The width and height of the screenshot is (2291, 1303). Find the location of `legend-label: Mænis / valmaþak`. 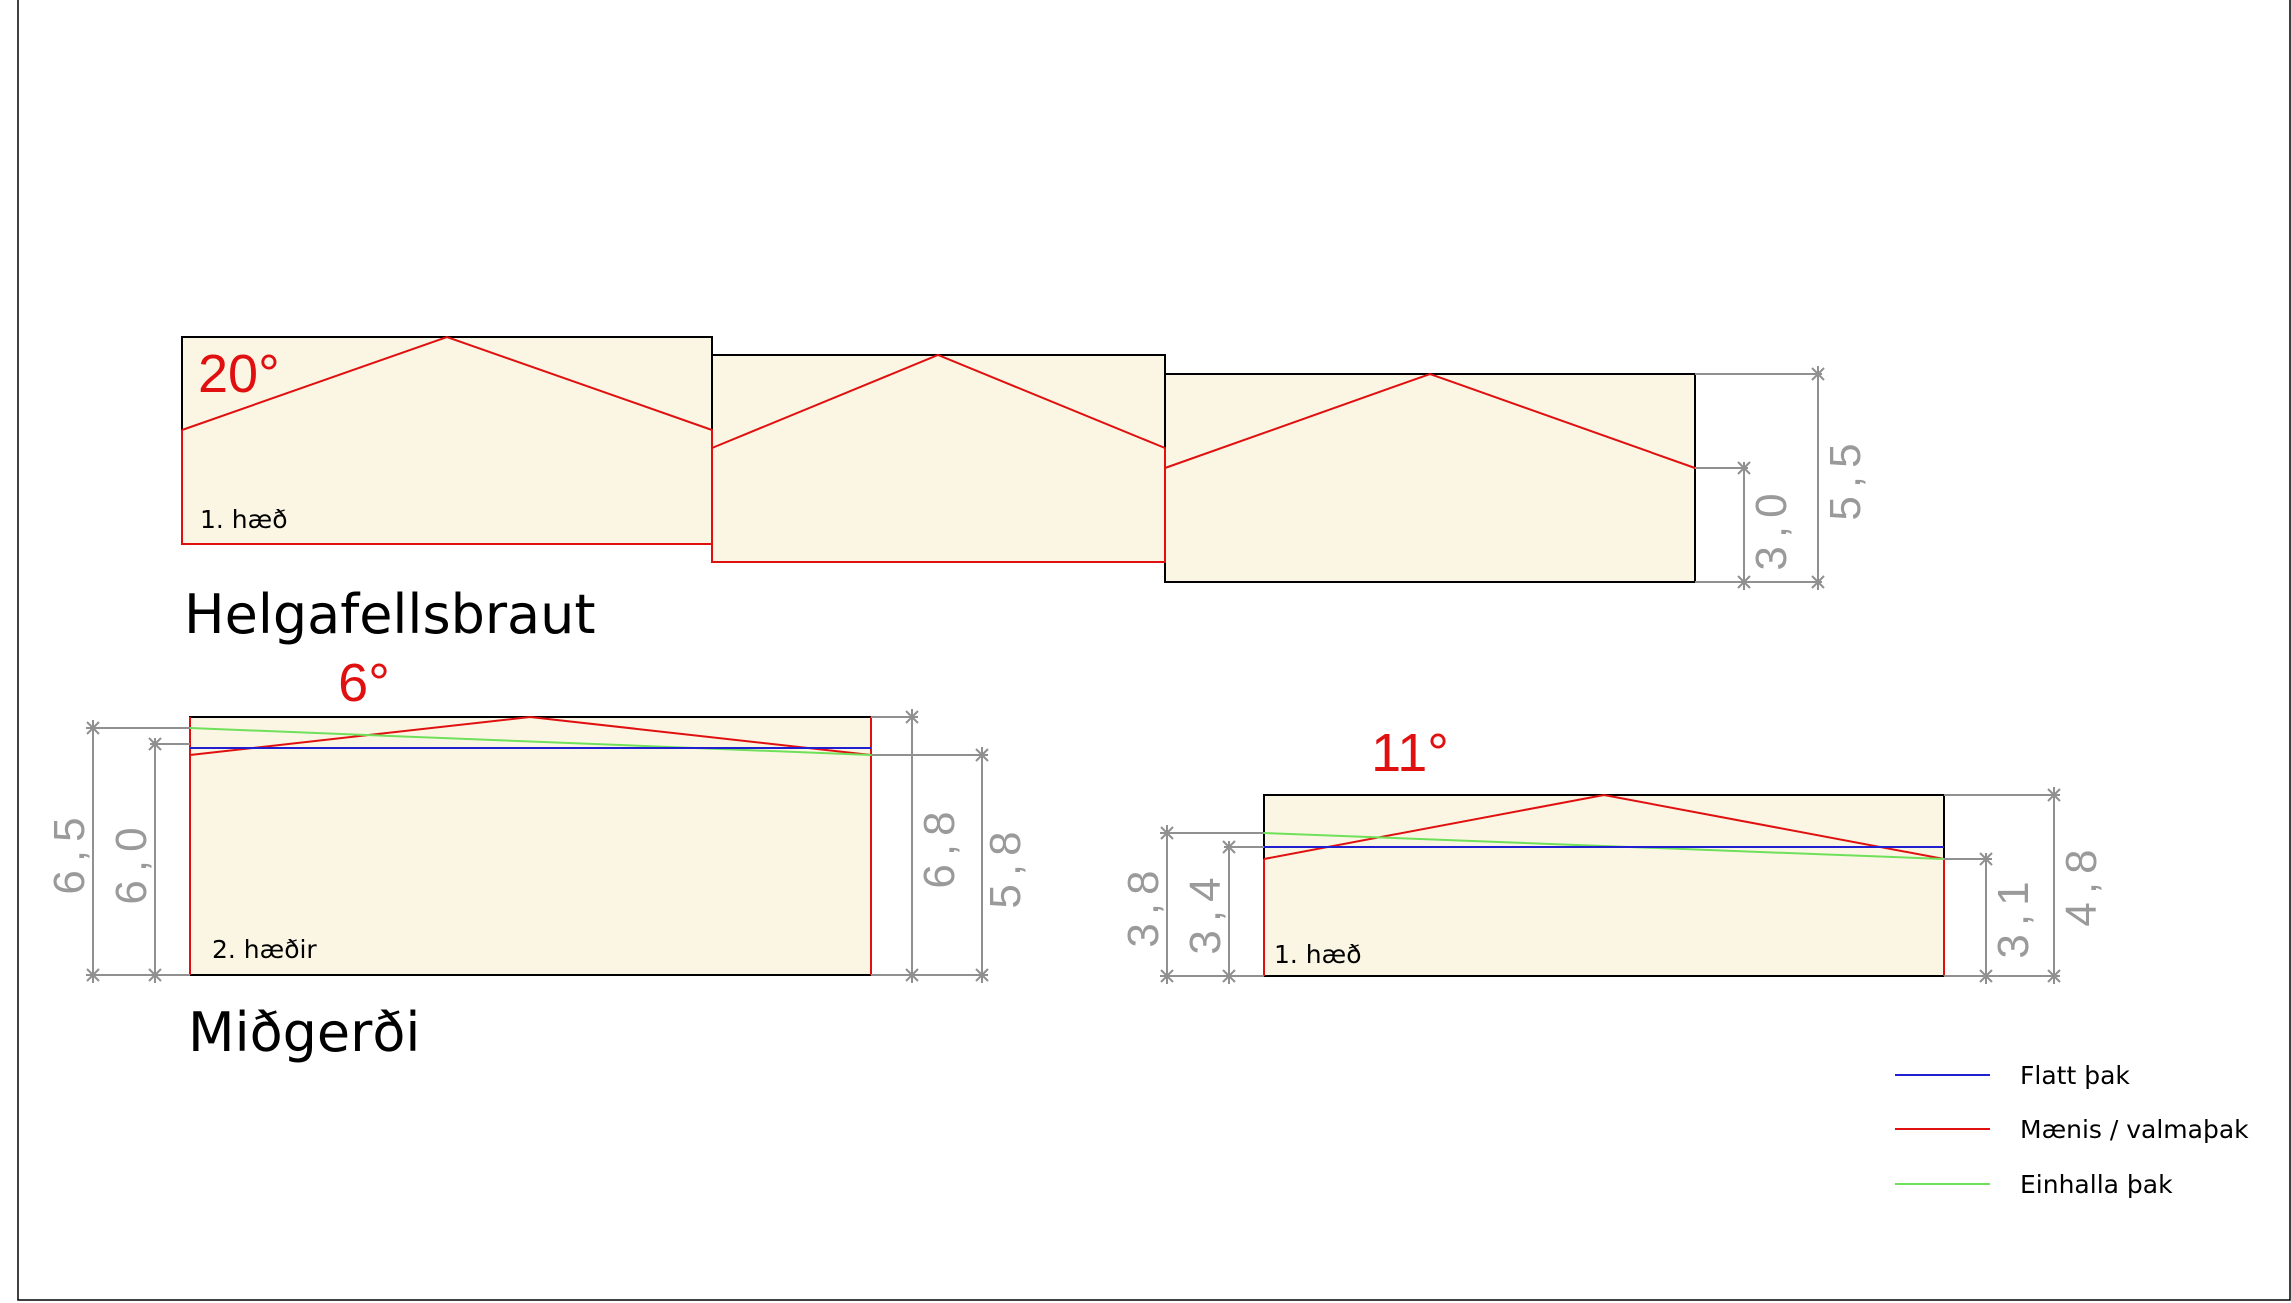

legend-label: Mænis / valmaþak is located at coordinates (2134, 1129).